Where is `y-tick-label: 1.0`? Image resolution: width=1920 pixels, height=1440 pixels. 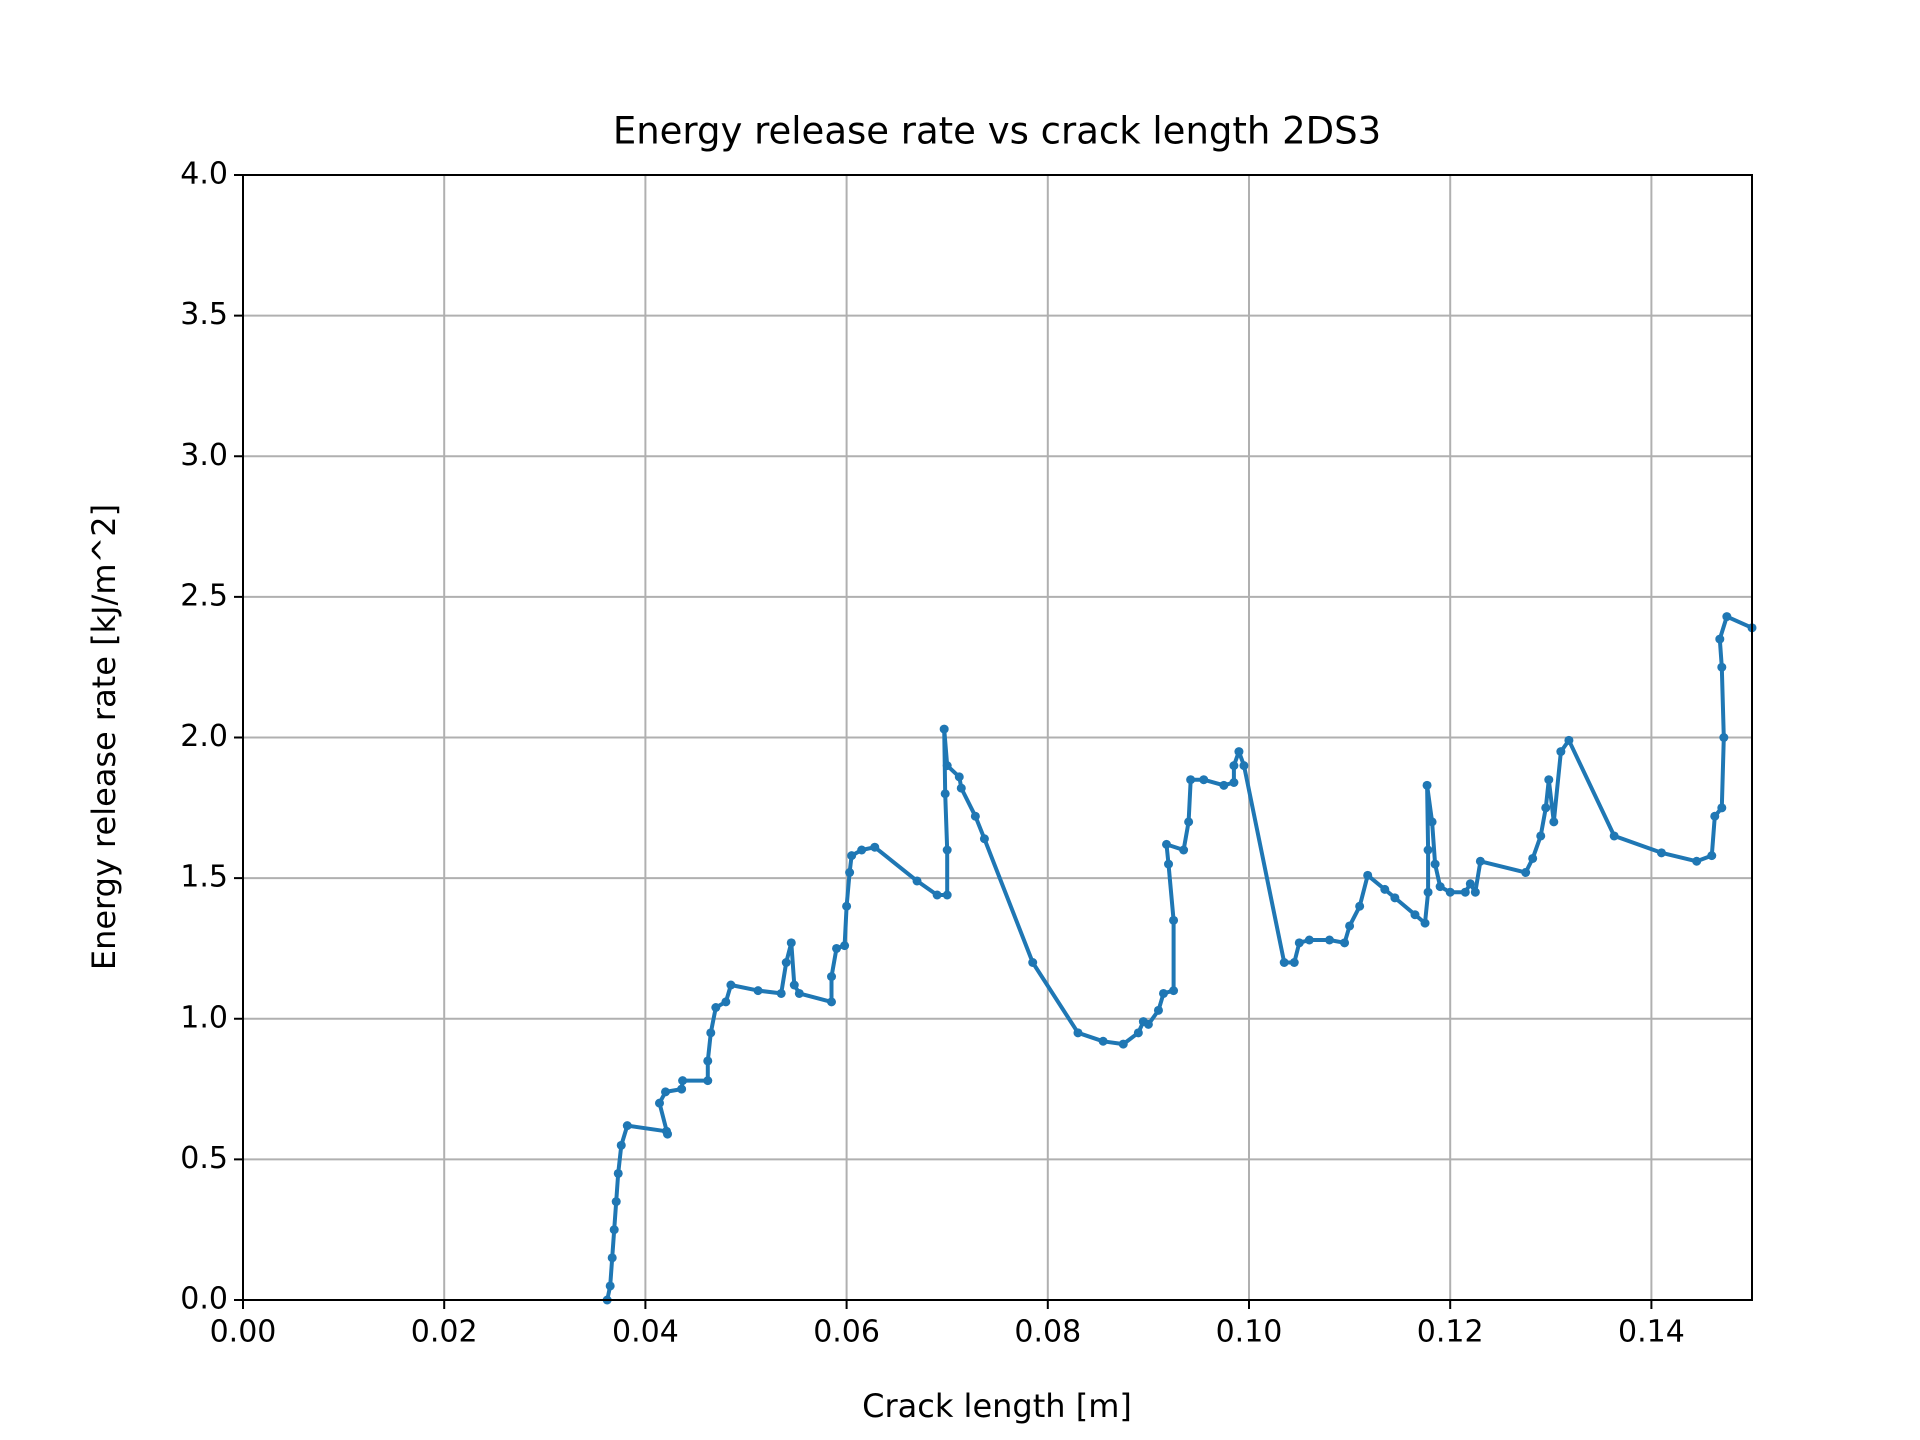 y-tick-label: 1.0 is located at coordinates (204, 1017).